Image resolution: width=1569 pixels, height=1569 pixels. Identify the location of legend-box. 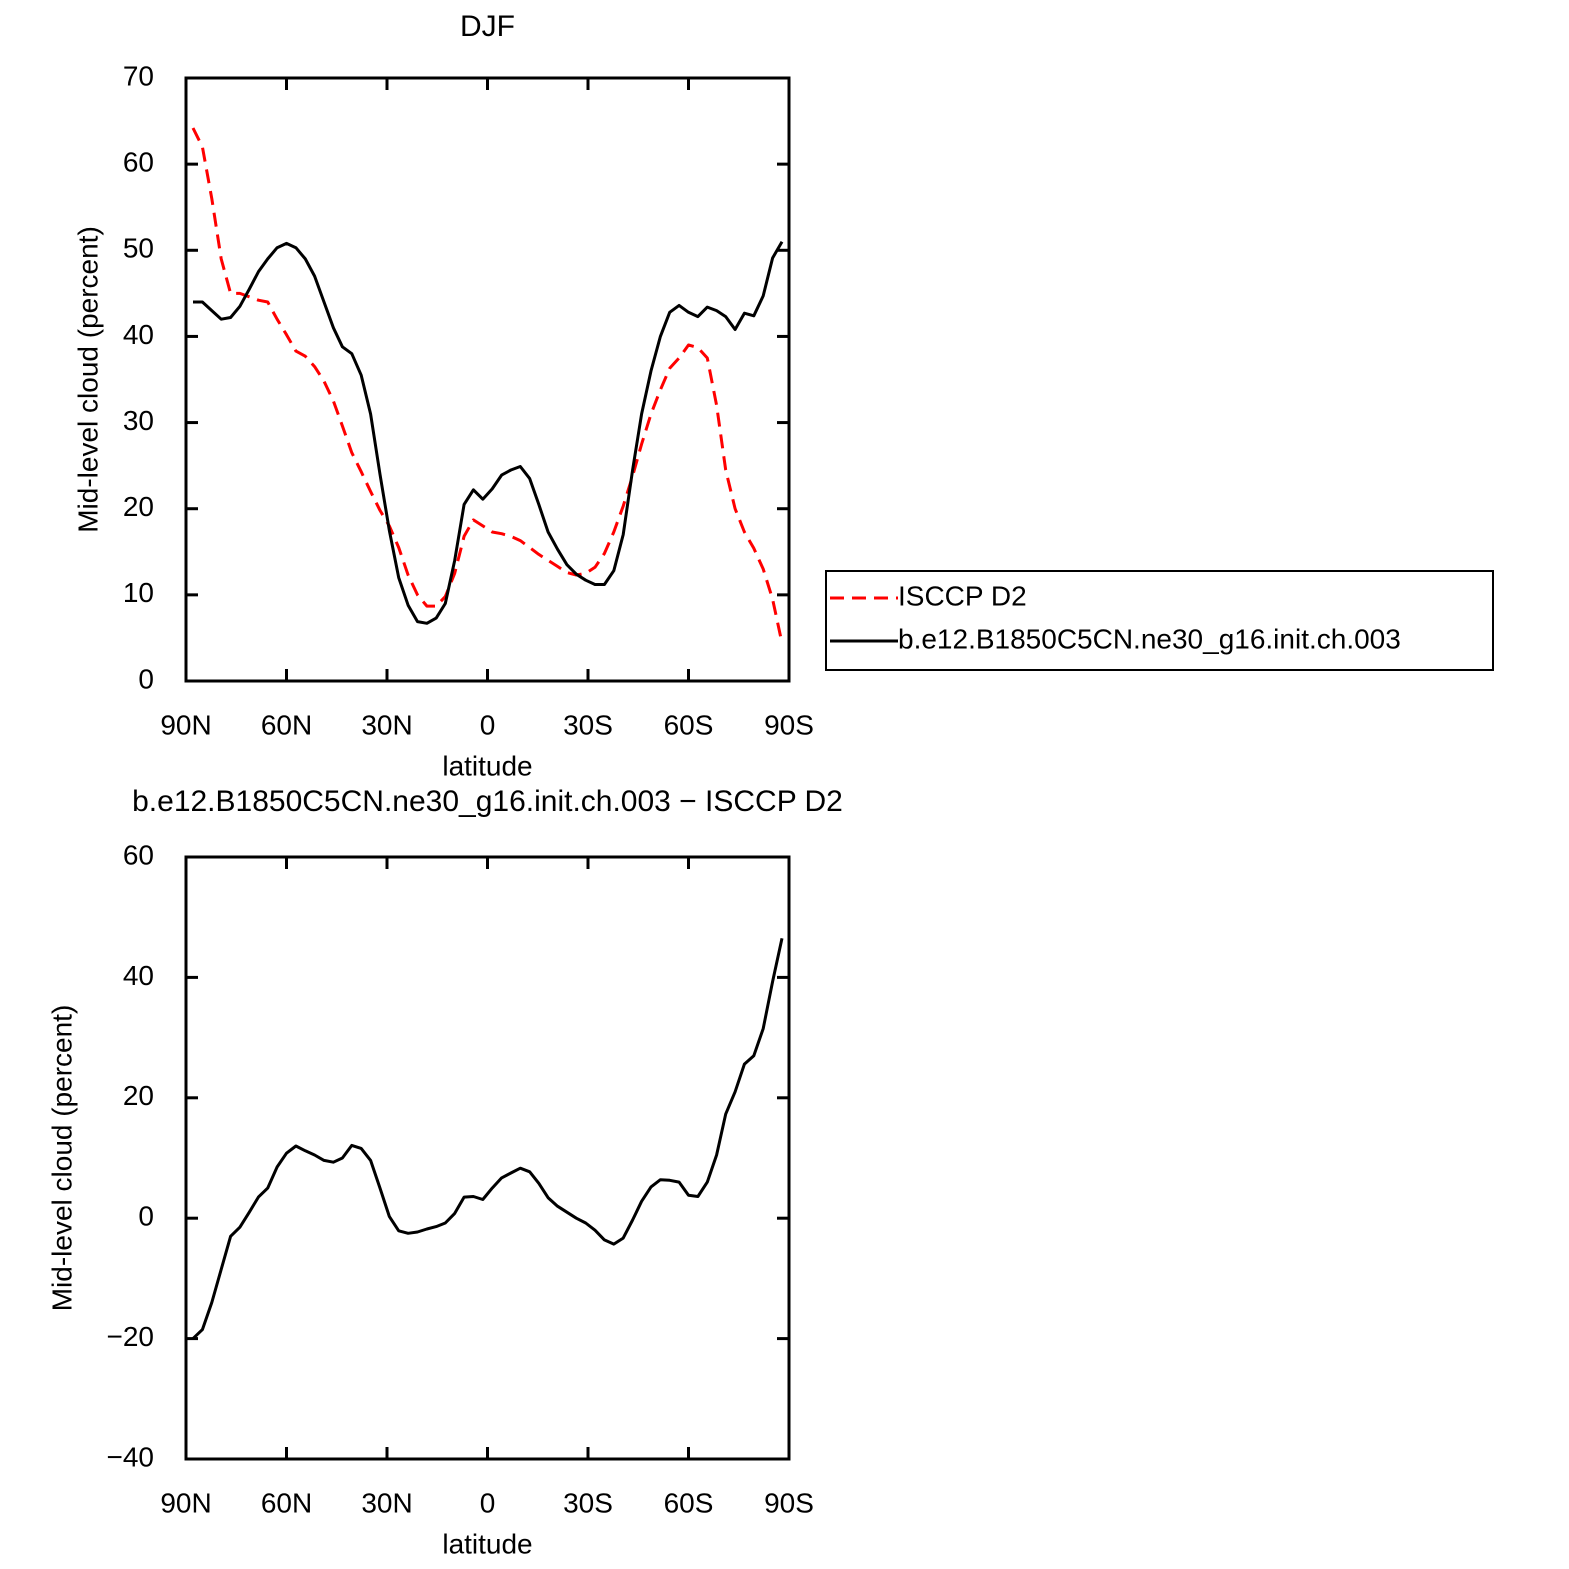
(1159, 620).